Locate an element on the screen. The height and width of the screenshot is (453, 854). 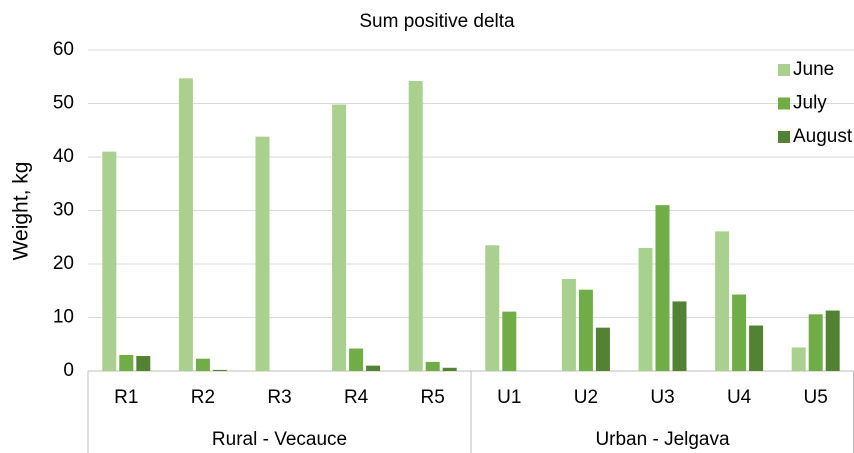
x-tick-label: R2 is located at coordinates (203, 397).